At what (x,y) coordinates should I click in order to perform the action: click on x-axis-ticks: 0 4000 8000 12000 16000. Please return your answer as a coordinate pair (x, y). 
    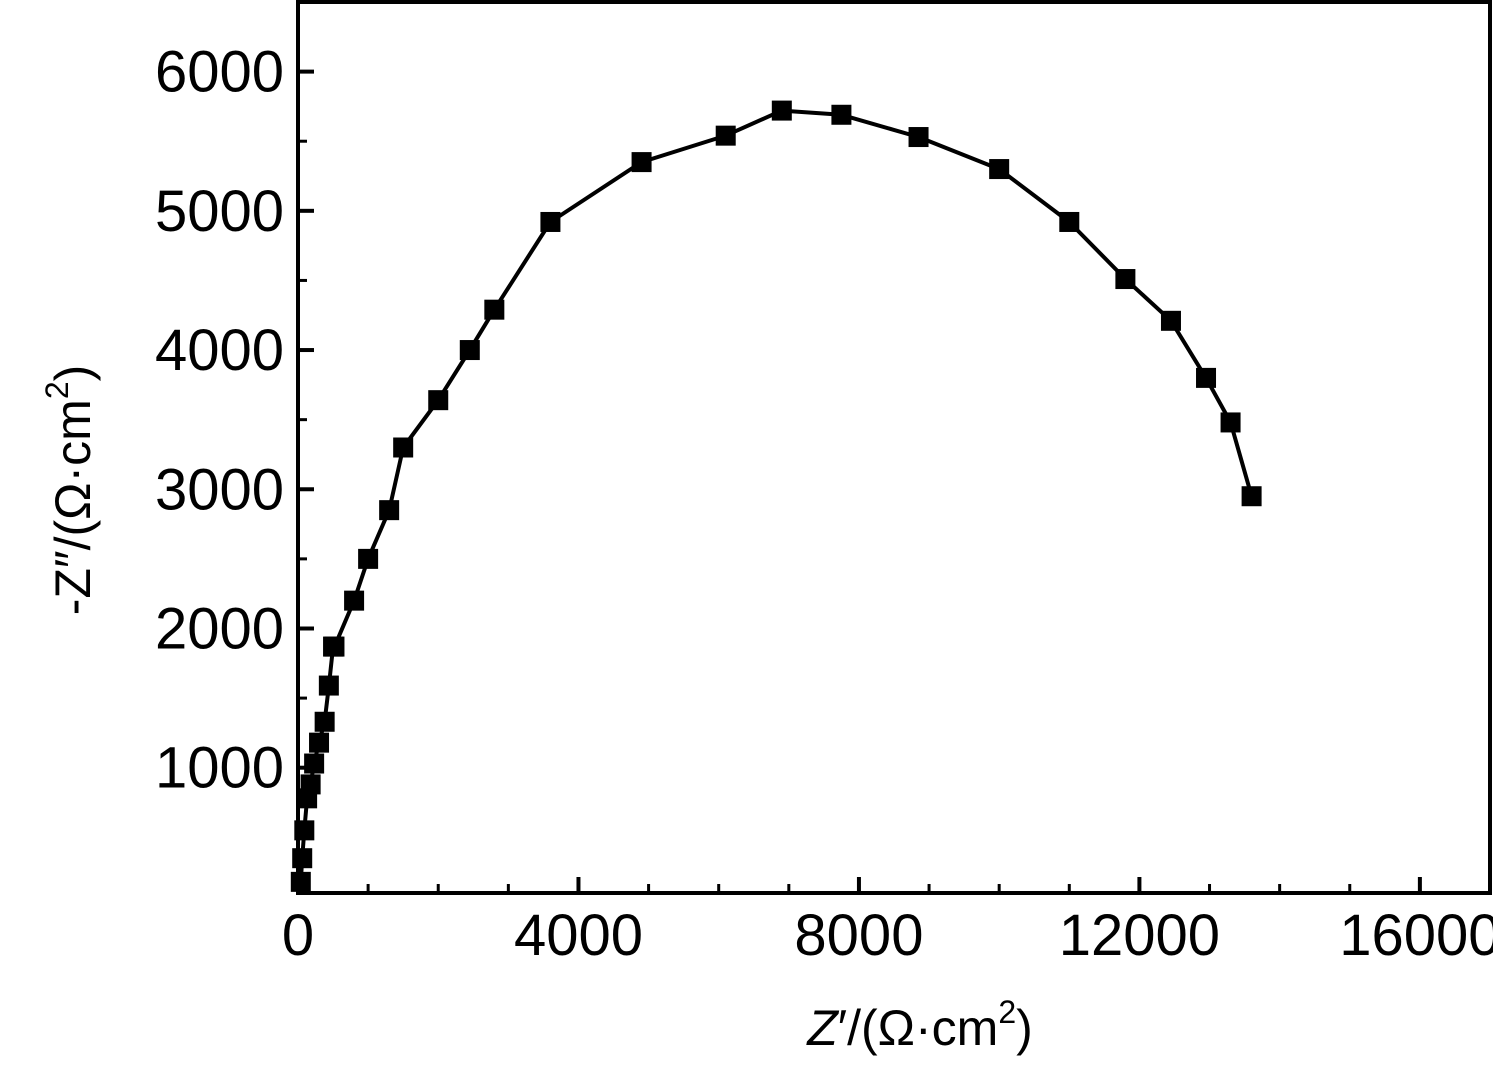
    Looking at the image, I should click on (887, 922).